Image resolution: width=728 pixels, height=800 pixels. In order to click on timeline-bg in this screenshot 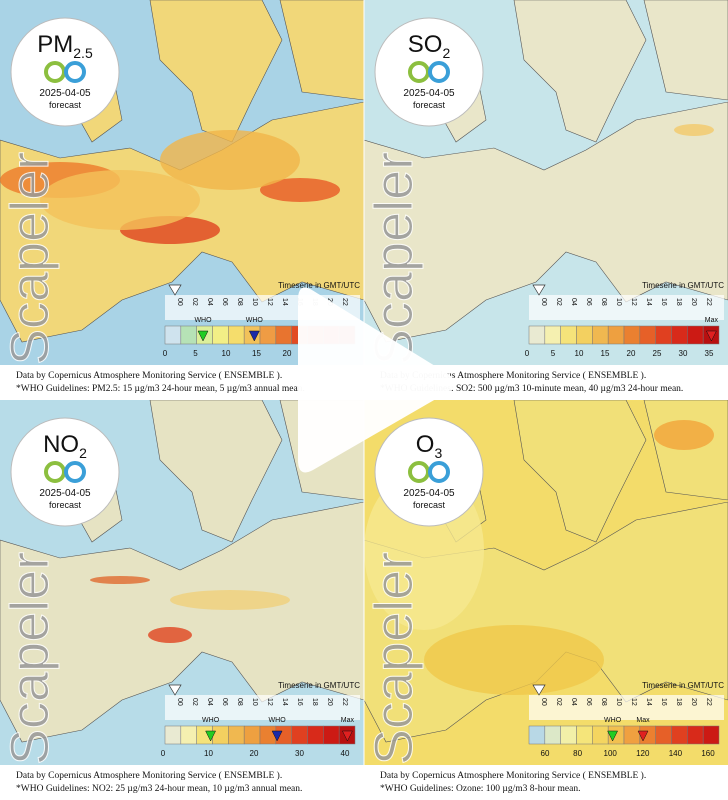, I will do `click(262, 707)`.